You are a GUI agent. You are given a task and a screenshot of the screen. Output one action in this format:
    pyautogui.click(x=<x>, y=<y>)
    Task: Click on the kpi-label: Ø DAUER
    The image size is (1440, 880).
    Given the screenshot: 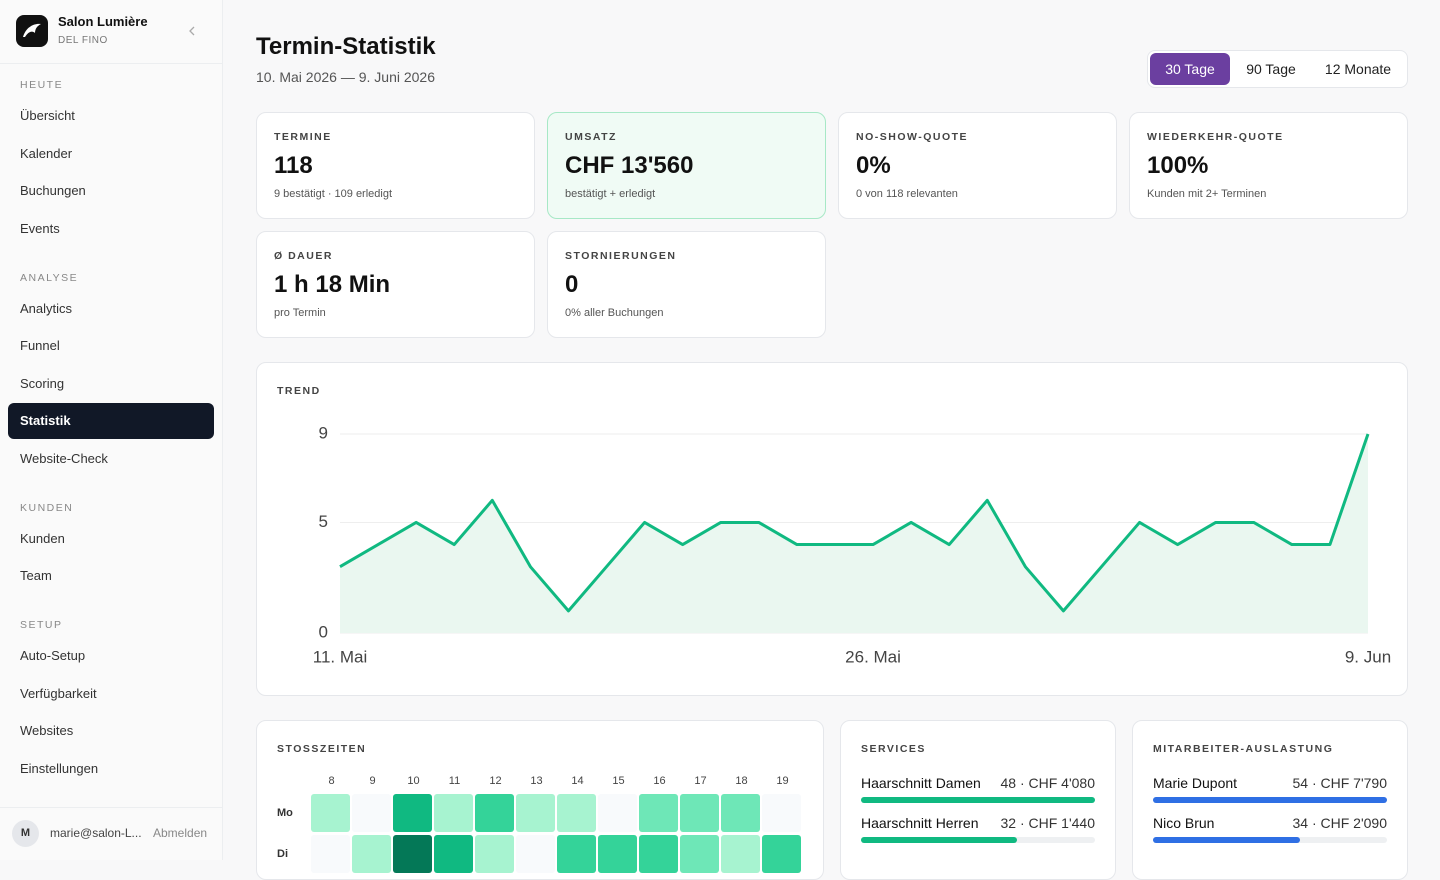 What is the action you would take?
    pyautogui.click(x=303, y=256)
    